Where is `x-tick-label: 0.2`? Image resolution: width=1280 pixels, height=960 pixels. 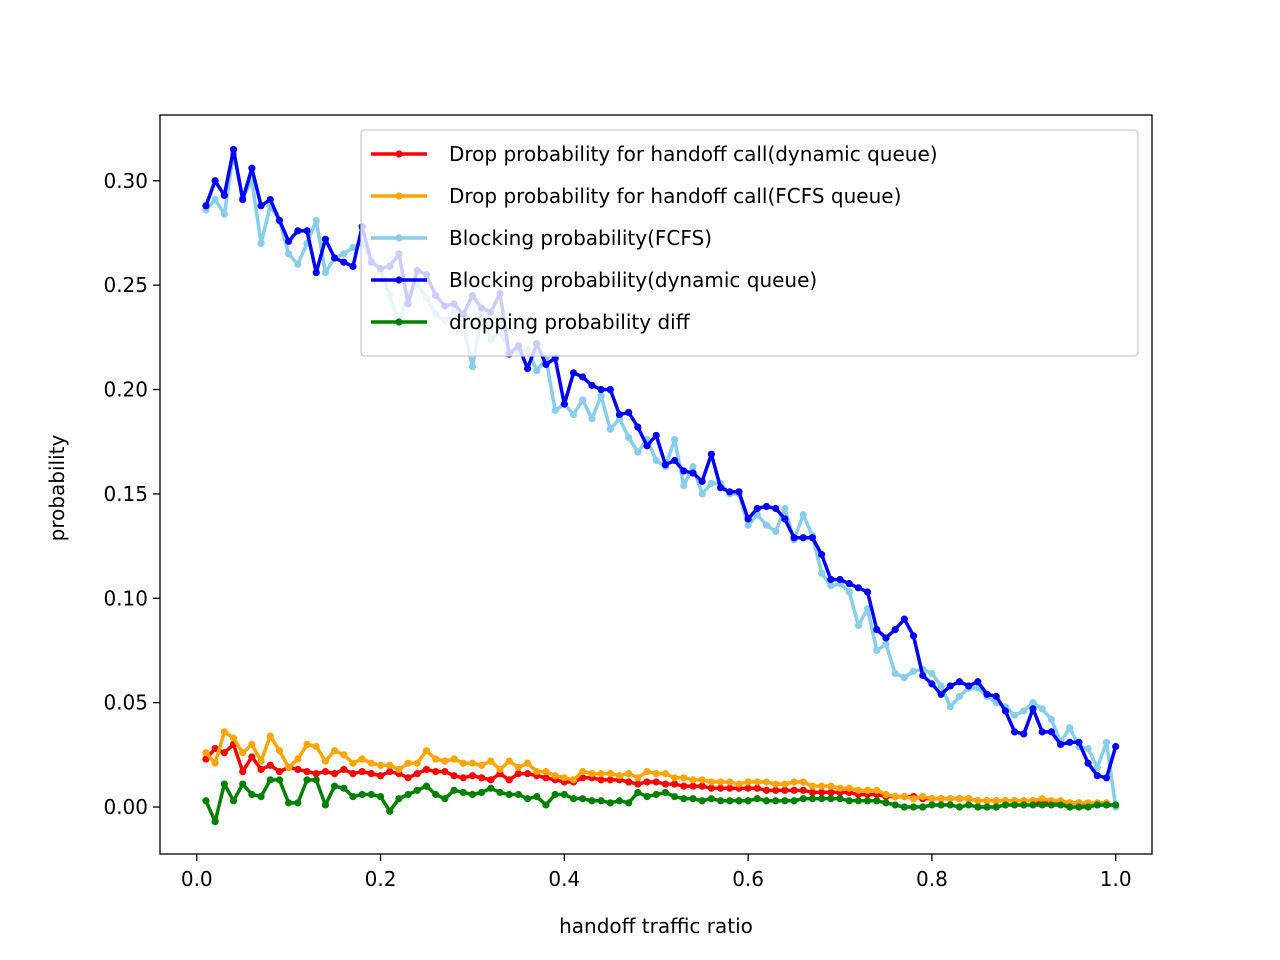 x-tick-label: 0.2 is located at coordinates (381, 879).